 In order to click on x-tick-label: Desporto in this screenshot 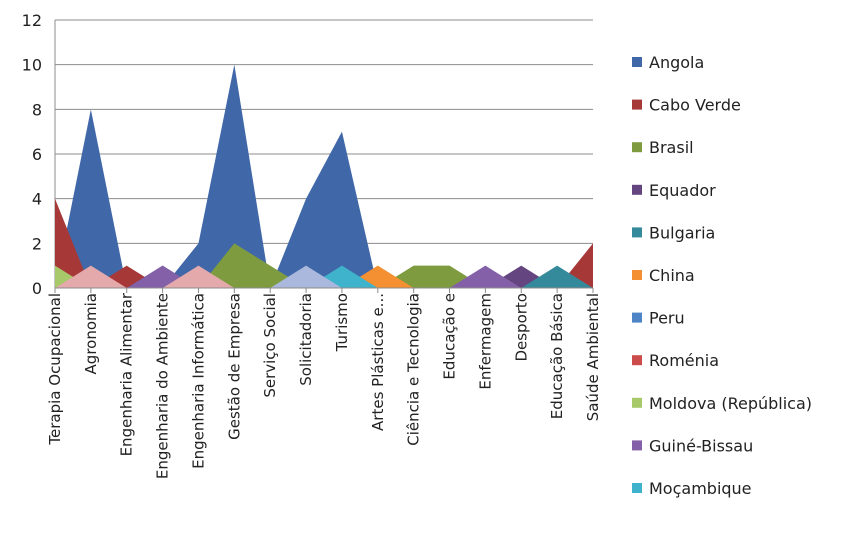, I will do `click(521, 327)`.